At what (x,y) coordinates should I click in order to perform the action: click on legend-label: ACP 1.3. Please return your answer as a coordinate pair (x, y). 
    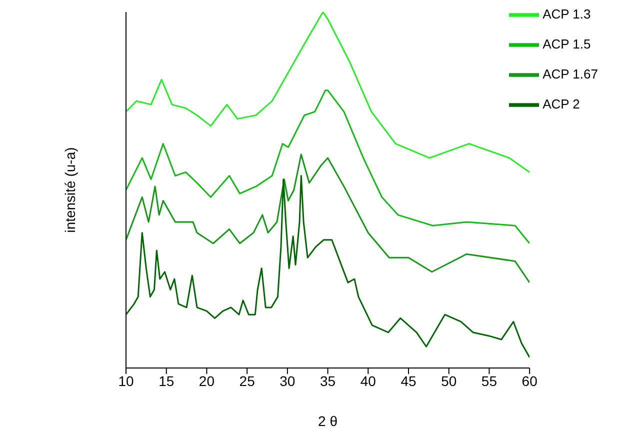
    Looking at the image, I should click on (566, 14).